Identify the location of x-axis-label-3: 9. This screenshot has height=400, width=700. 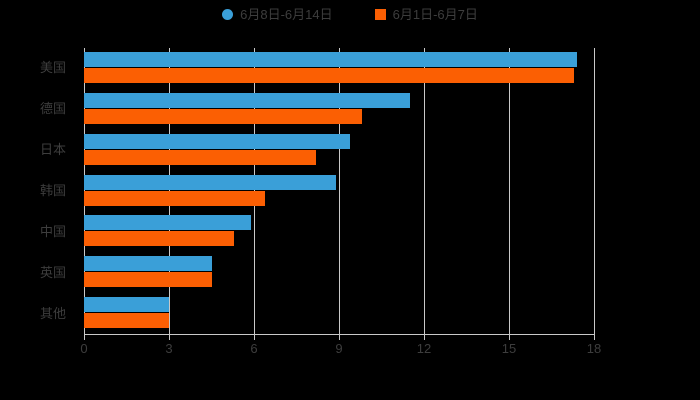
(339, 348).